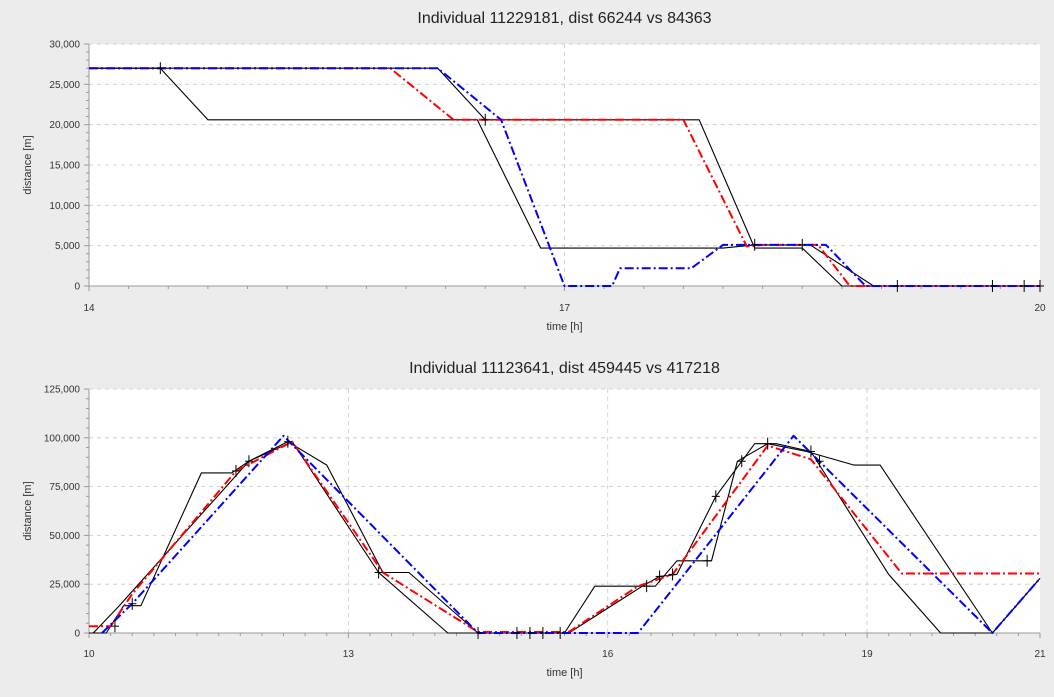 Image resolution: width=1054 pixels, height=697 pixels. I want to click on c1-y-tick-label: 0, so click(77, 634).